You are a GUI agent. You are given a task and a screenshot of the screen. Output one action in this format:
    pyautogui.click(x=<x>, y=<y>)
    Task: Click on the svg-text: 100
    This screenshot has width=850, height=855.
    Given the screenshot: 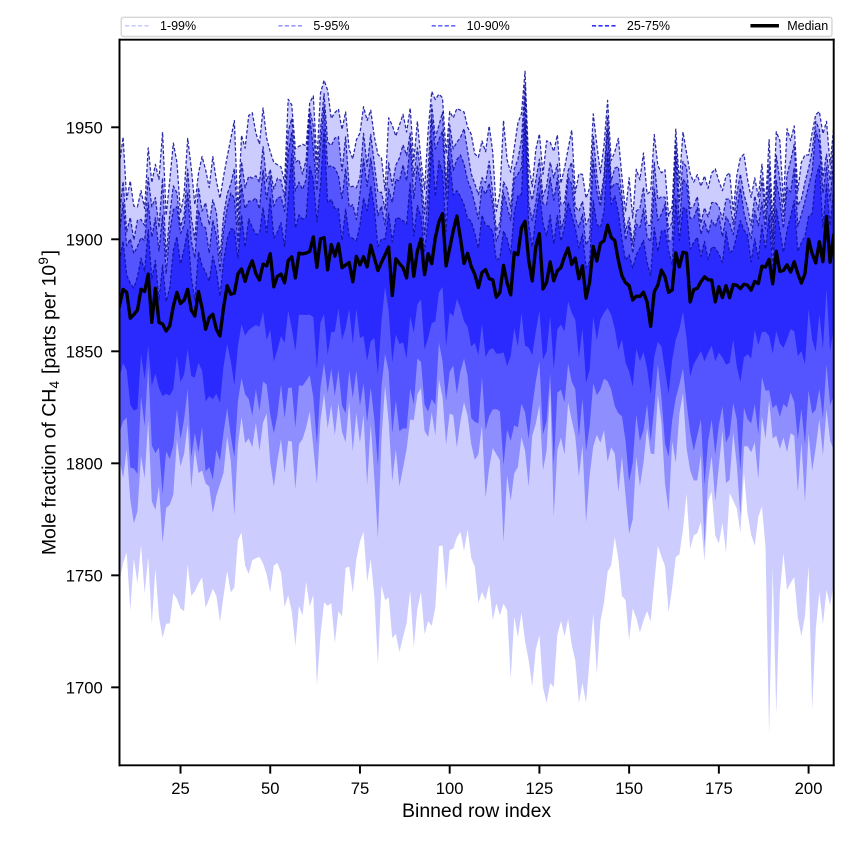 What is the action you would take?
    pyautogui.click(x=450, y=788)
    